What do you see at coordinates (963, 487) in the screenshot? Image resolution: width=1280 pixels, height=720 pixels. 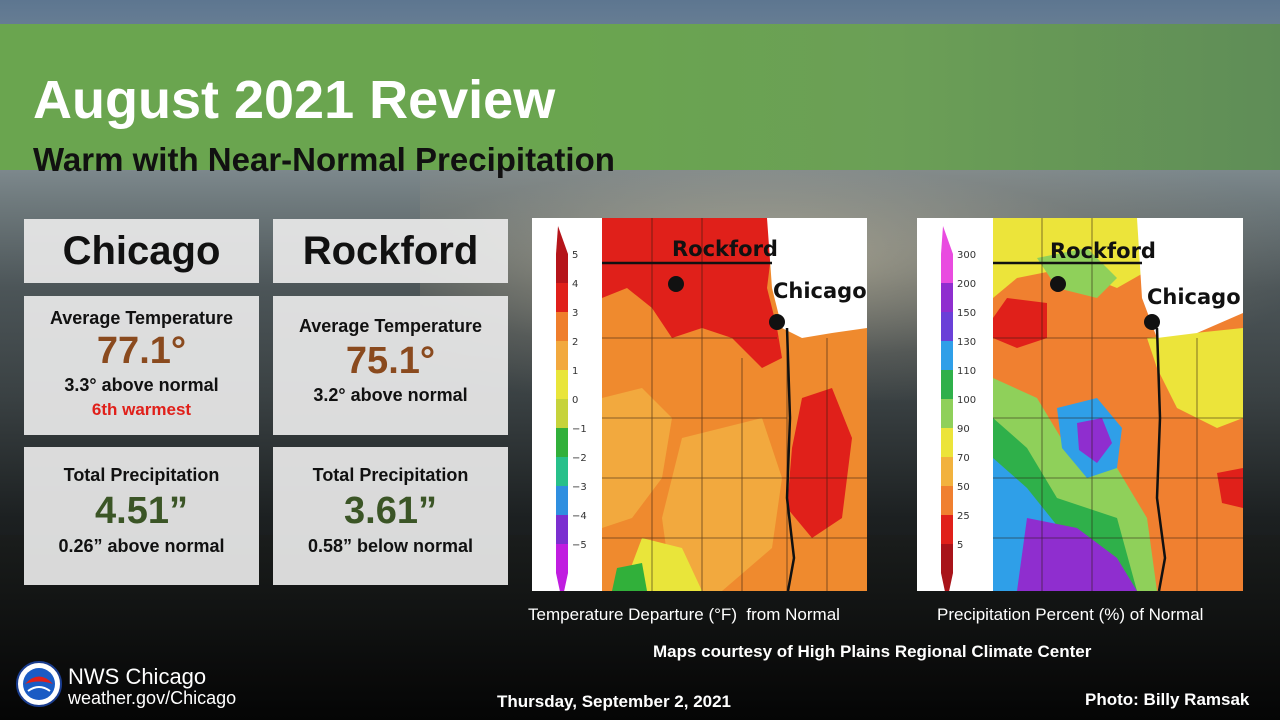 I see `precipitation-legend-label: 50` at bounding box center [963, 487].